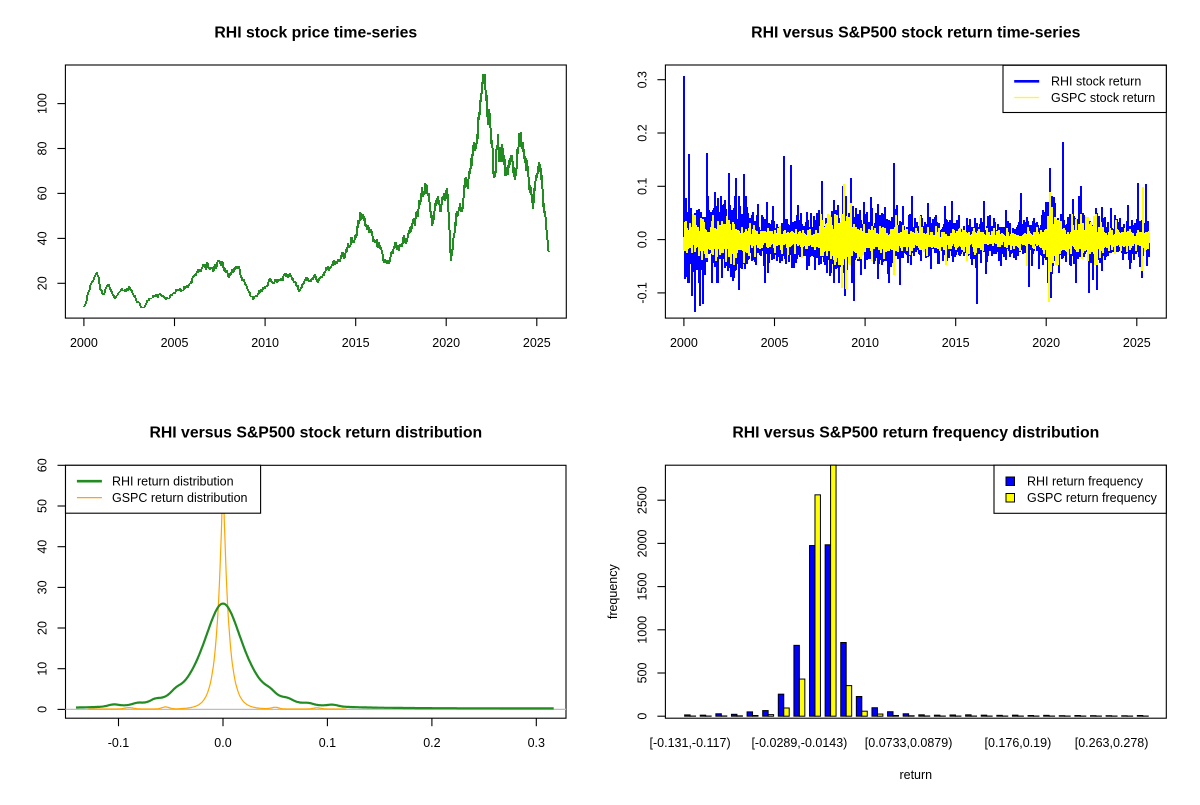  I want to click on svg-text: [0.263,0.278), so click(1112, 743).